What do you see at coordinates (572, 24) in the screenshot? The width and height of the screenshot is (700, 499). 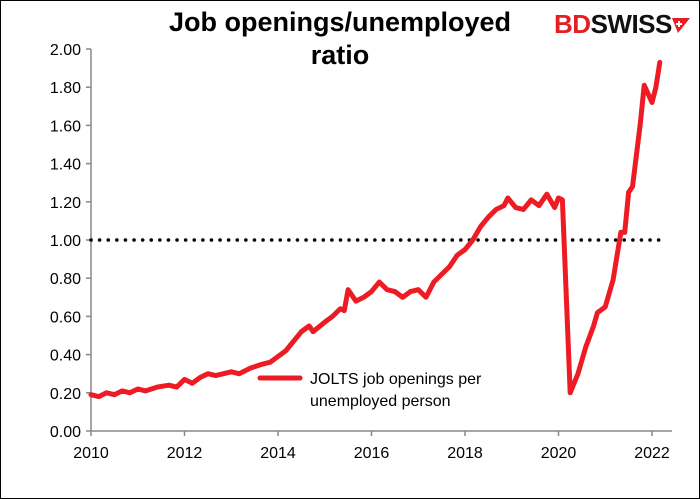 I see `logo-bd: BD` at bounding box center [572, 24].